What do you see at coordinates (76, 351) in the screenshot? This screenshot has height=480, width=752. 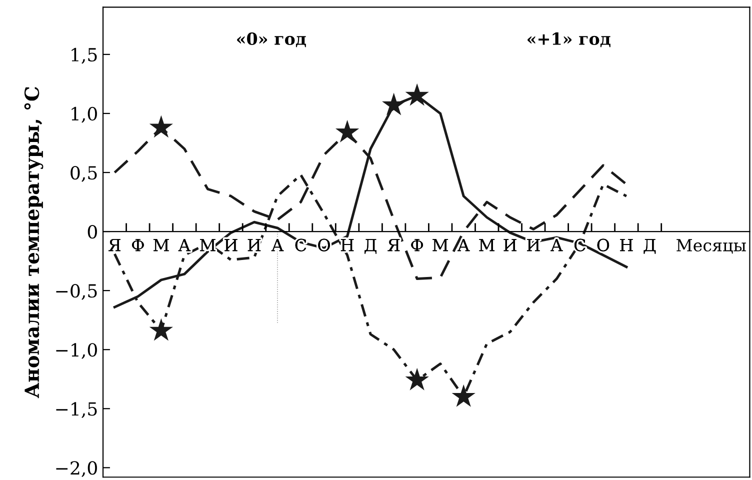 I see `y-tick-label: −1,0` at bounding box center [76, 351].